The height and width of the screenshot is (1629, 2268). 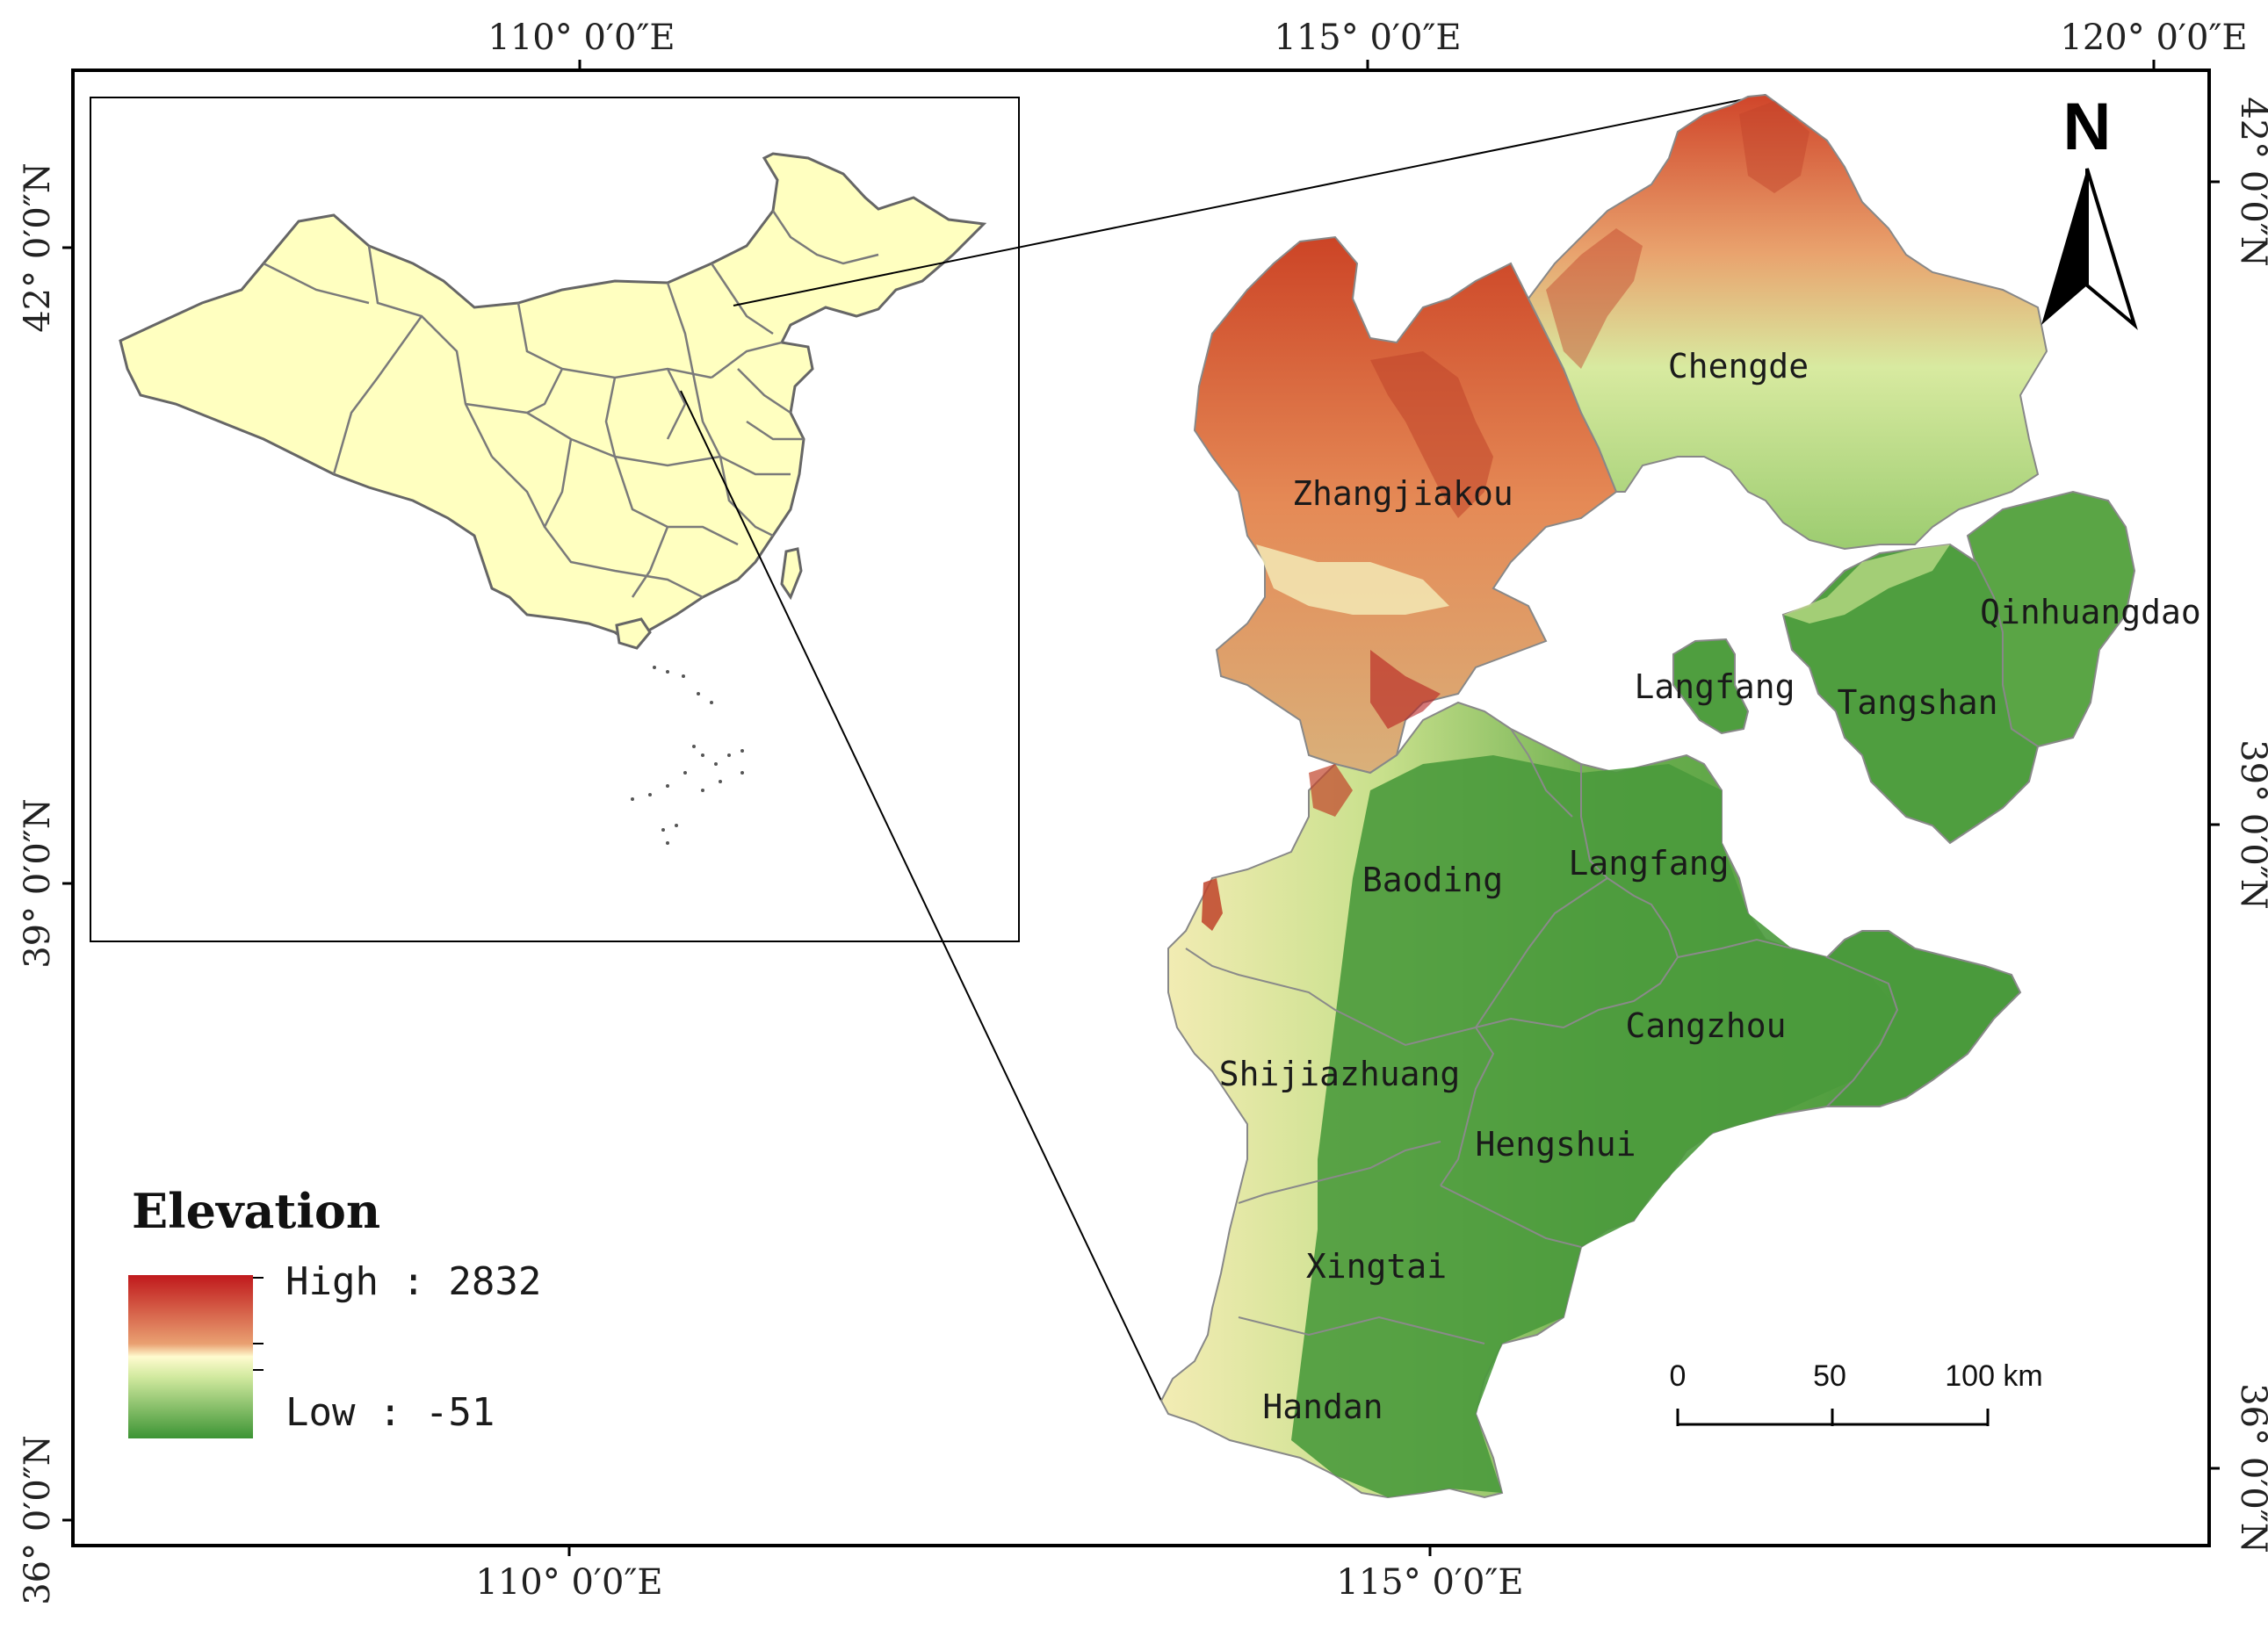 What do you see at coordinates (38, 248) in the screenshot?
I see `left-latitude-label: 42° 0′0″N` at bounding box center [38, 248].